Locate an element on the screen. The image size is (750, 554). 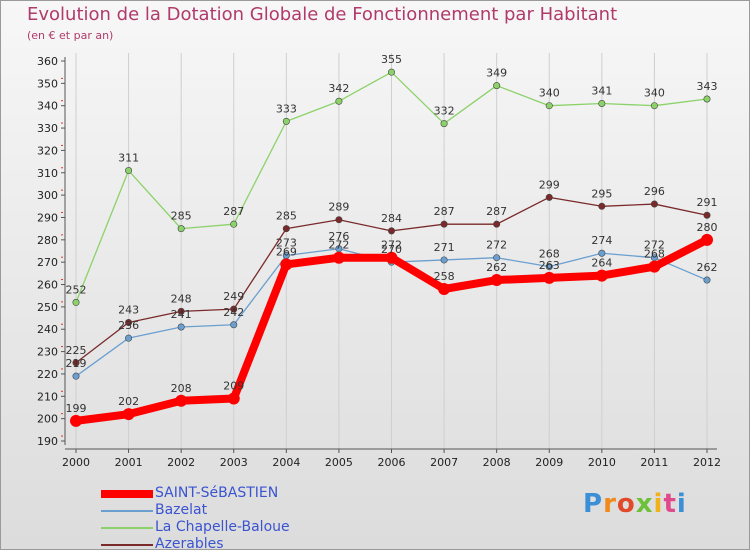
x-tick-label: 2002 is located at coordinates (181, 462).